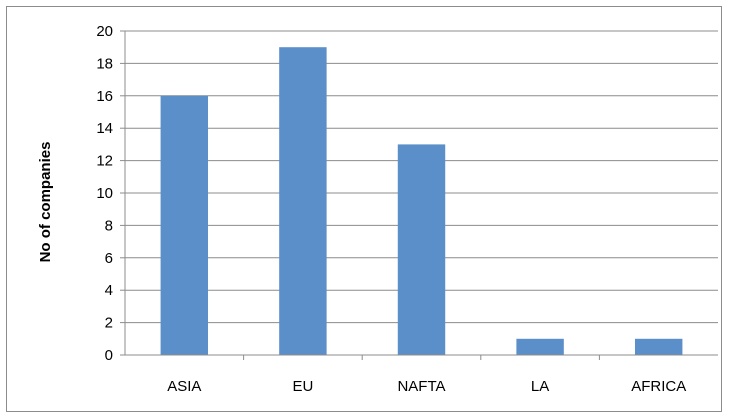 The image size is (729, 420). I want to click on y-axis-ticks: 0 2 4 6 8 10 12 14 16 18 20, so click(111, 193).